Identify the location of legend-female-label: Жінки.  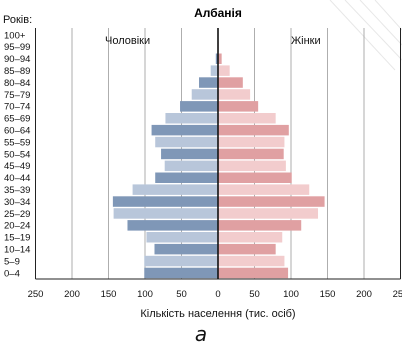
(306, 41).